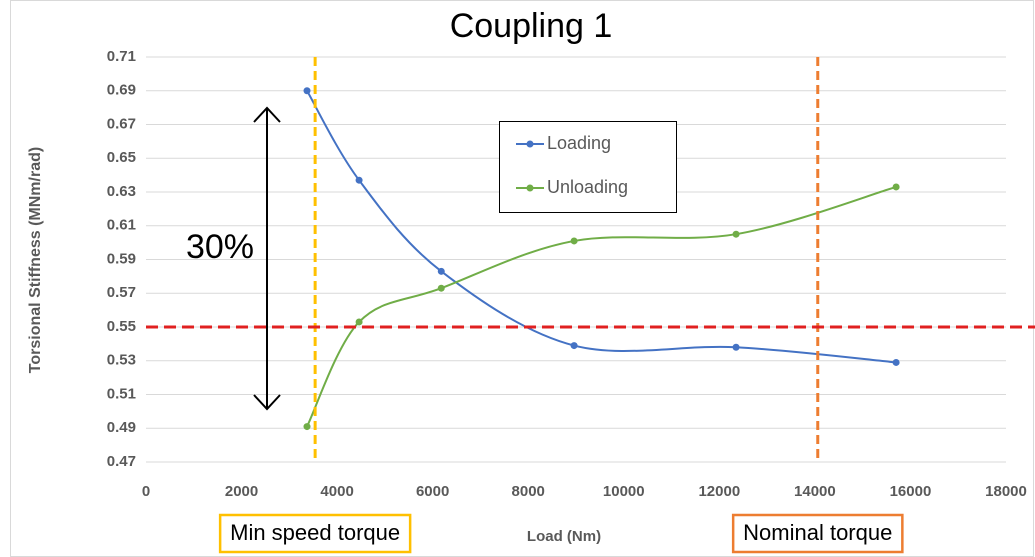  Describe the element at coordinates (815, 491) in the screenshot. I see `x-tick-label: 14000` at that location.